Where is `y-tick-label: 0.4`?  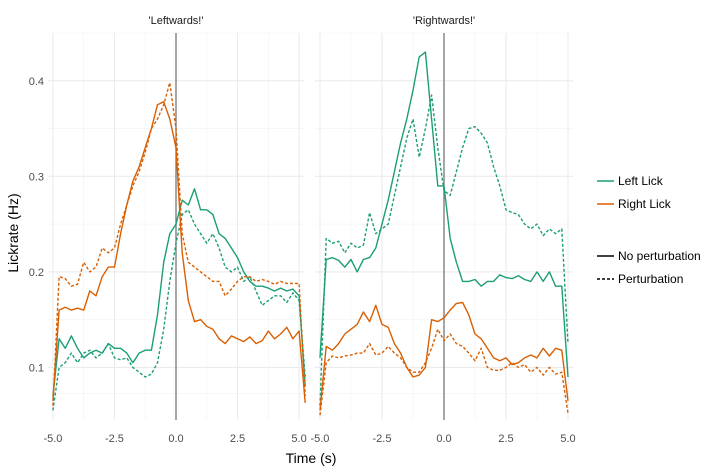
y-tick-label: 0.4 is located at coordinates (36, 82).